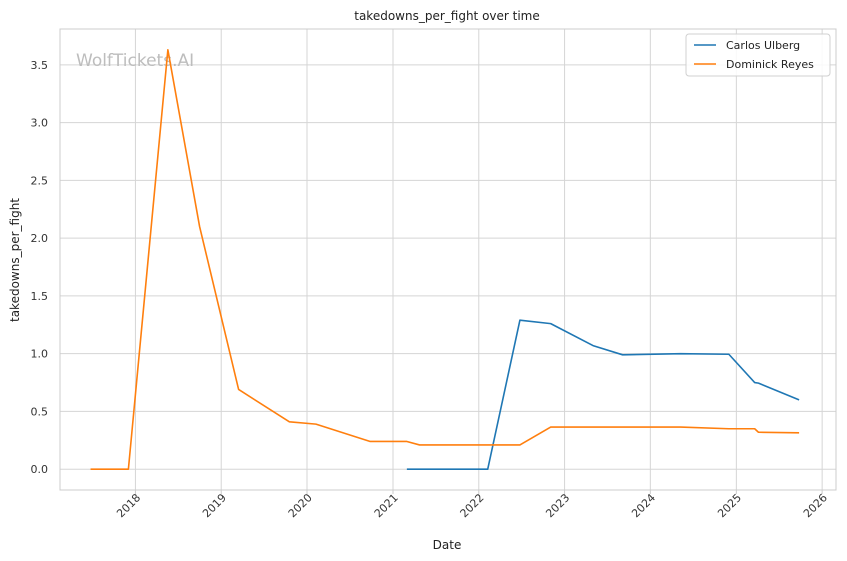 The height and width of the screenshot is (561, 847). Describe the element at coordinates (770, 64) in the screenshot. I see `legend-label: Dominick Reyes` at that location.